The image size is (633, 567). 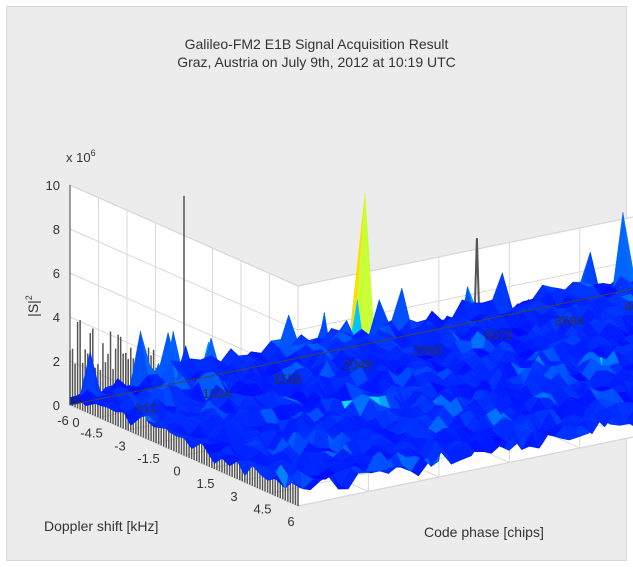 What do you see at coordinates (56, 229) in the screenshot?
I see `z-tick-label: 8` at bounding box center [56, 229].